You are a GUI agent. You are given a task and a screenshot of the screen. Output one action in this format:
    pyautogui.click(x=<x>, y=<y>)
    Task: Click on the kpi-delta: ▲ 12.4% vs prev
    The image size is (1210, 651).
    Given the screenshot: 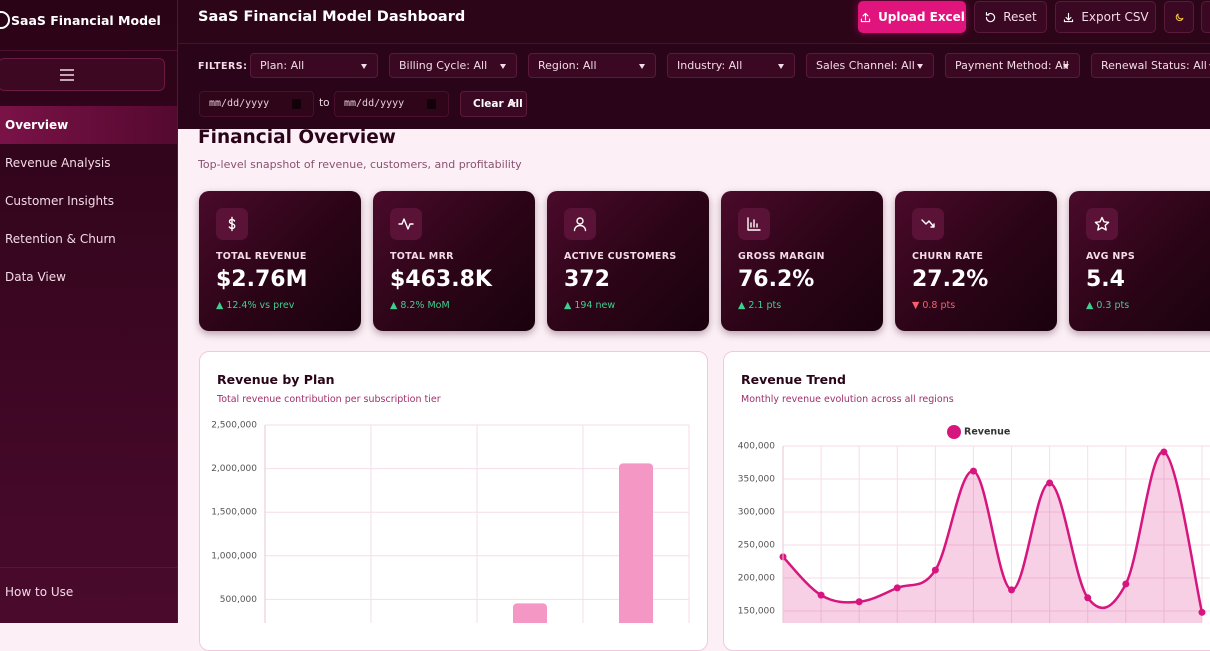 What is the action you would take?
    pyautogui.click(x=255, y=305)
    